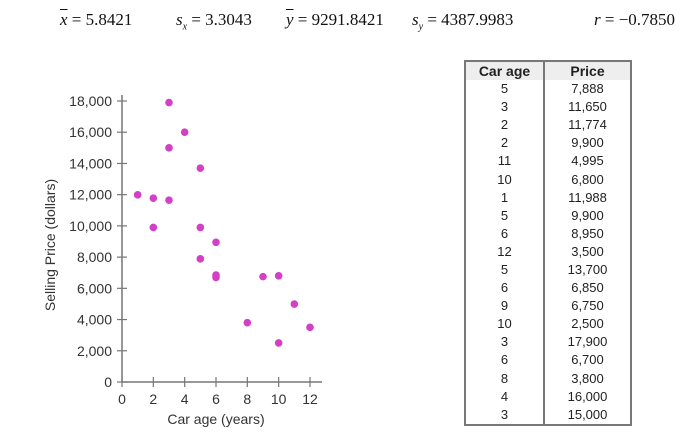 The width and height of the screenshot is (700, 442). What do you see at coordinates (548, 215) in the screenshot?
I see `table-row: 5 9,900` at bounding box center [548, 215].